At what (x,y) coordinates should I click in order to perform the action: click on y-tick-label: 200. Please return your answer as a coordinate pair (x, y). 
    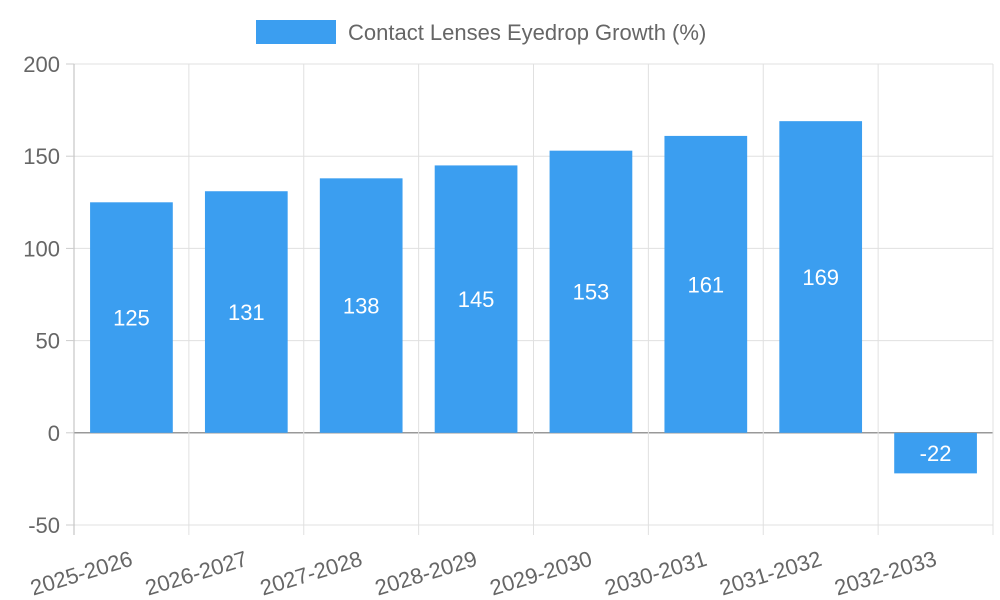
    Looking at the image, I should click on (41, 64).